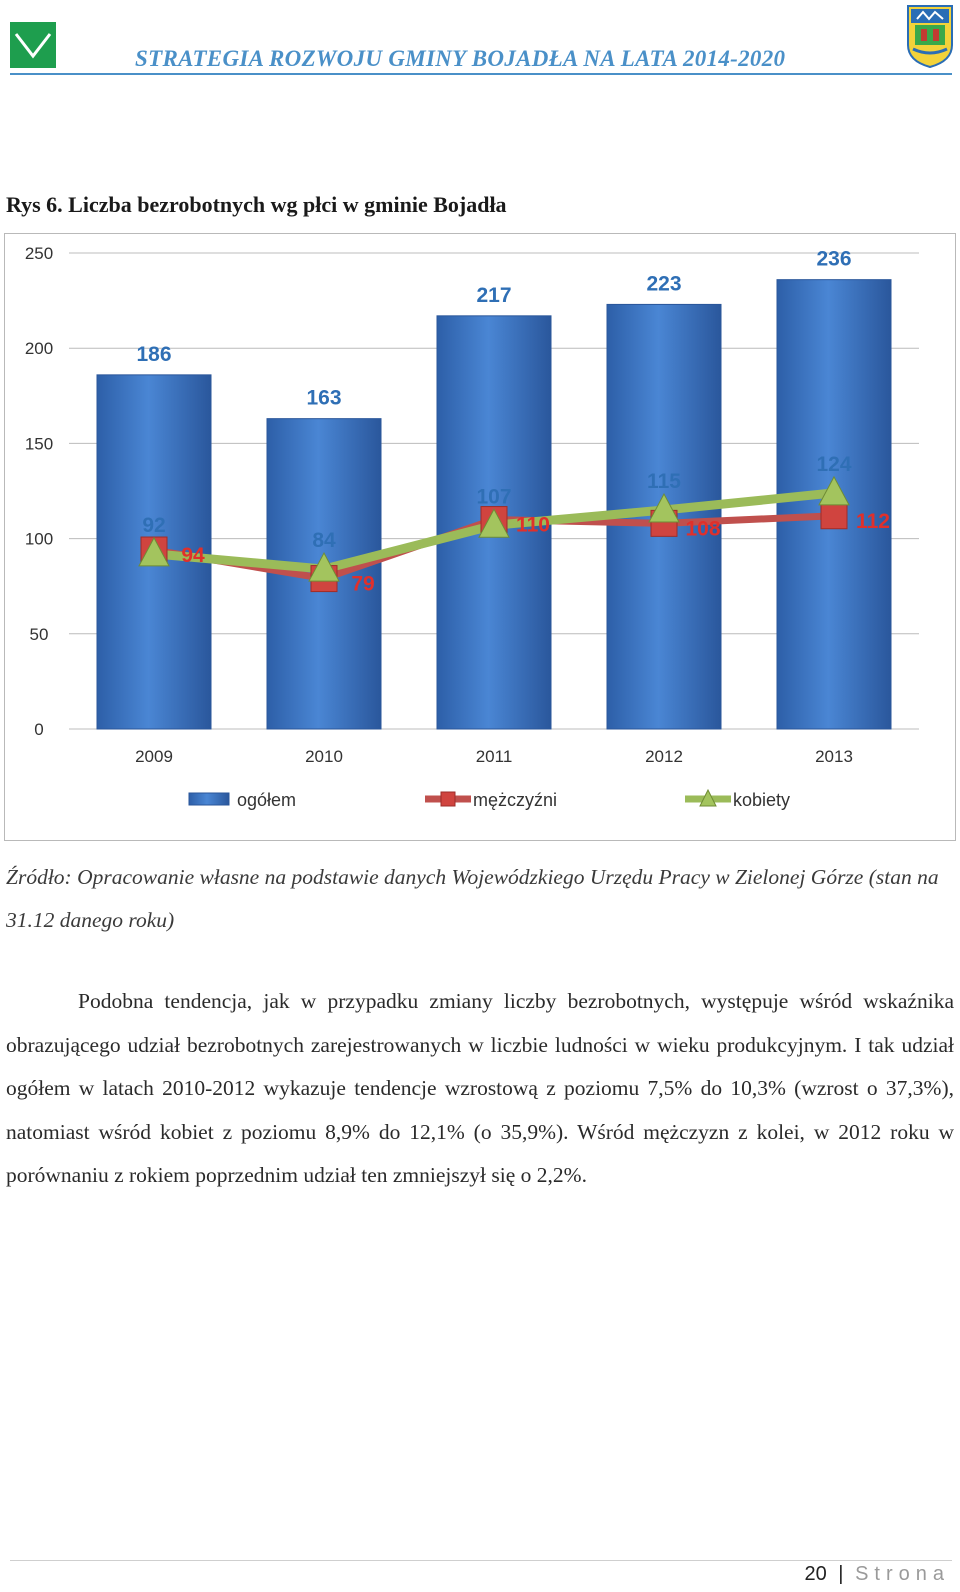 This screenshot has height=1592, width=960. I want to click on y-tick-label: 250, so click(39, 253).